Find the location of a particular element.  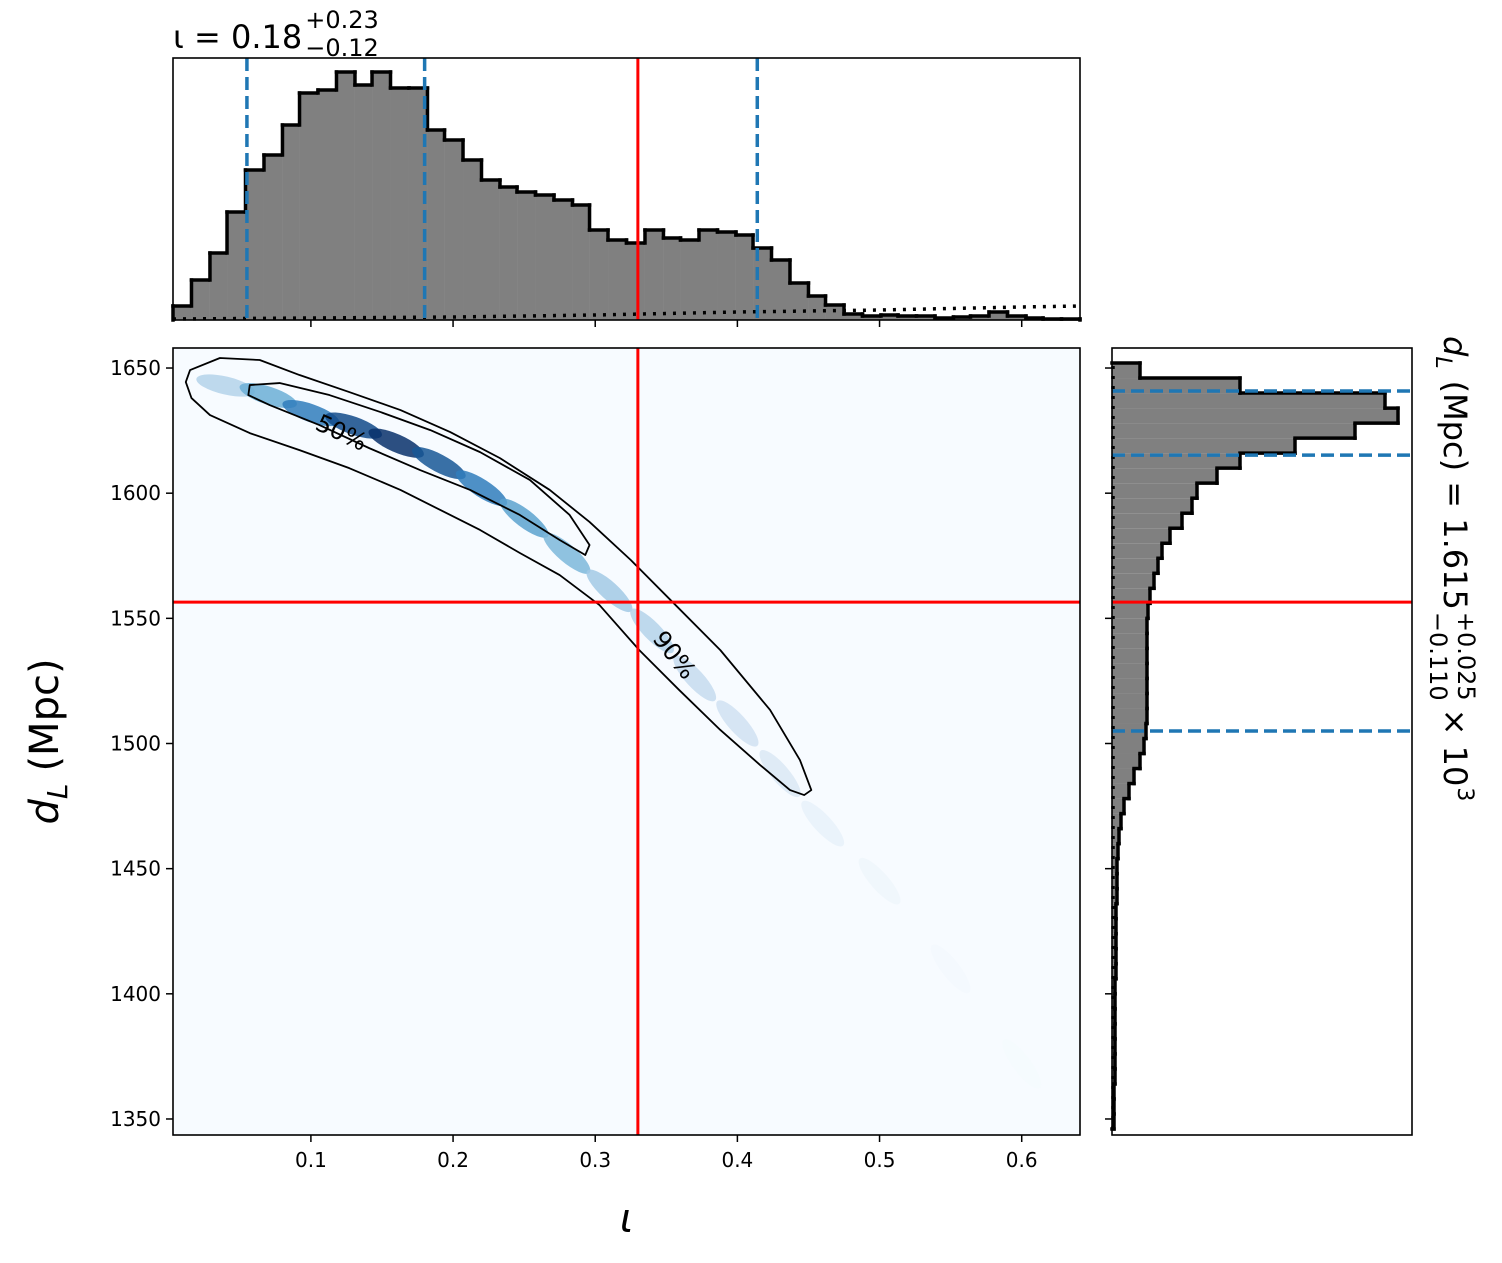

top-title: ι = 0.18 is located at coordinates (237, 37).